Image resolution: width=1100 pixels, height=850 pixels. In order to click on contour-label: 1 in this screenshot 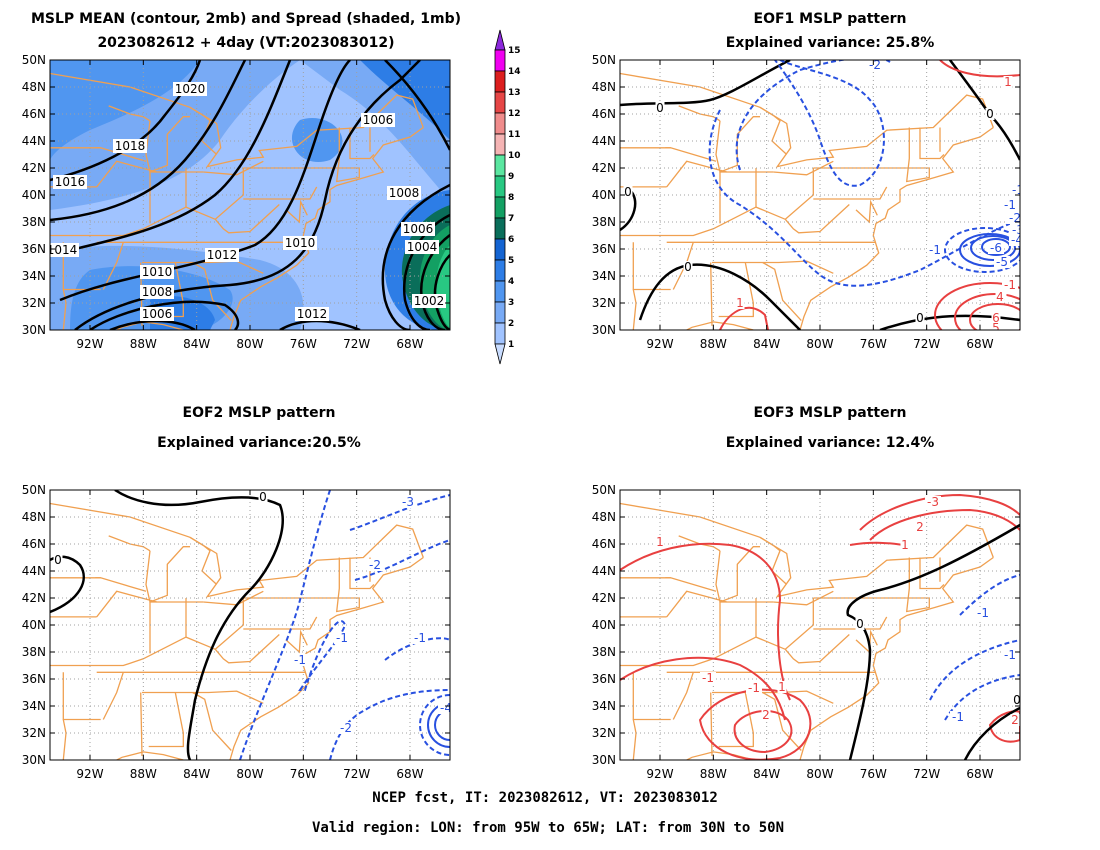, I will do `click(905, 545)`.